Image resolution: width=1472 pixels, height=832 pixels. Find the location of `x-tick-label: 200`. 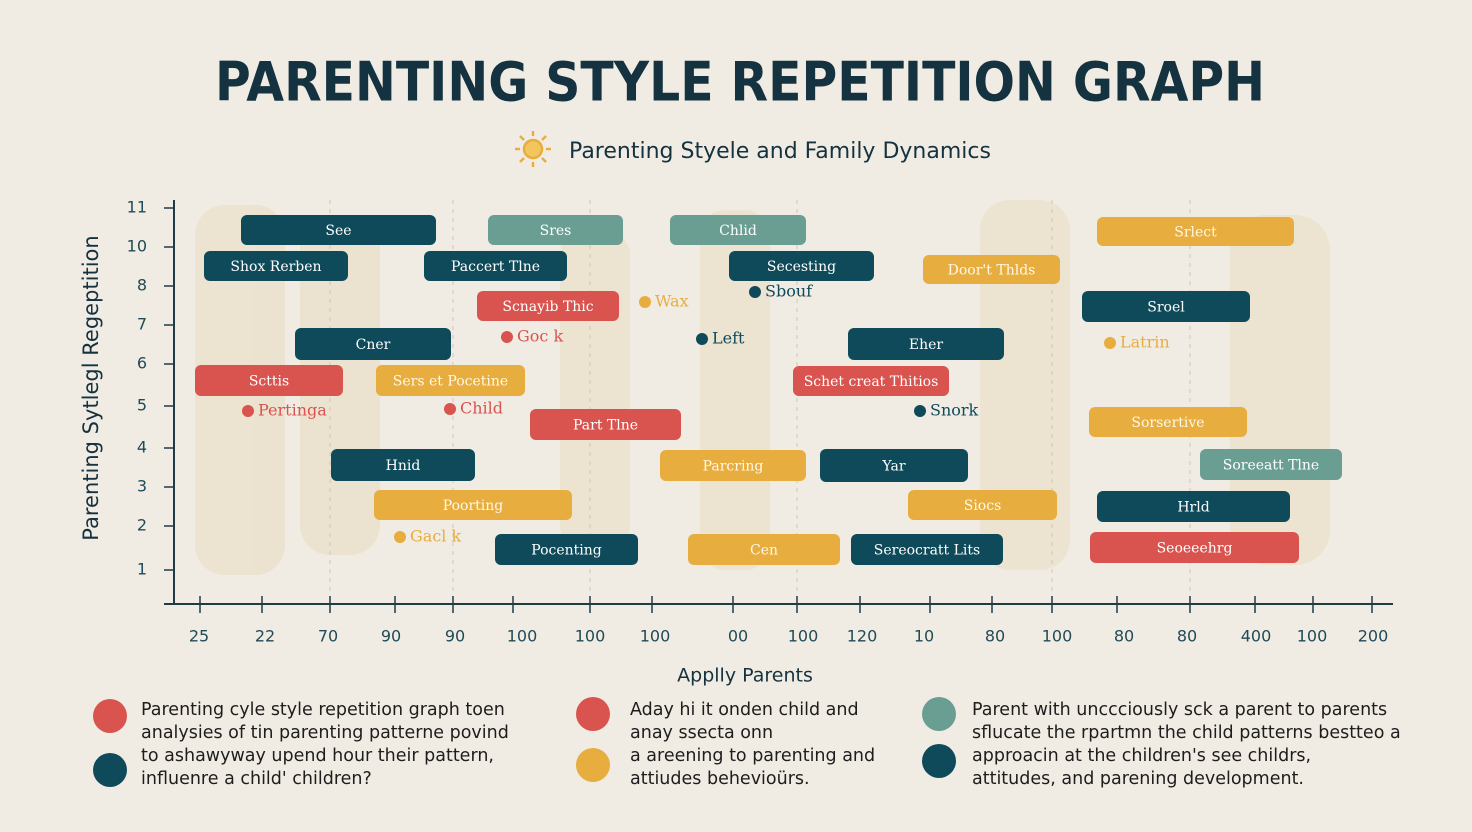

x-tick-label: 200 is located at coordinates (1373, 636).